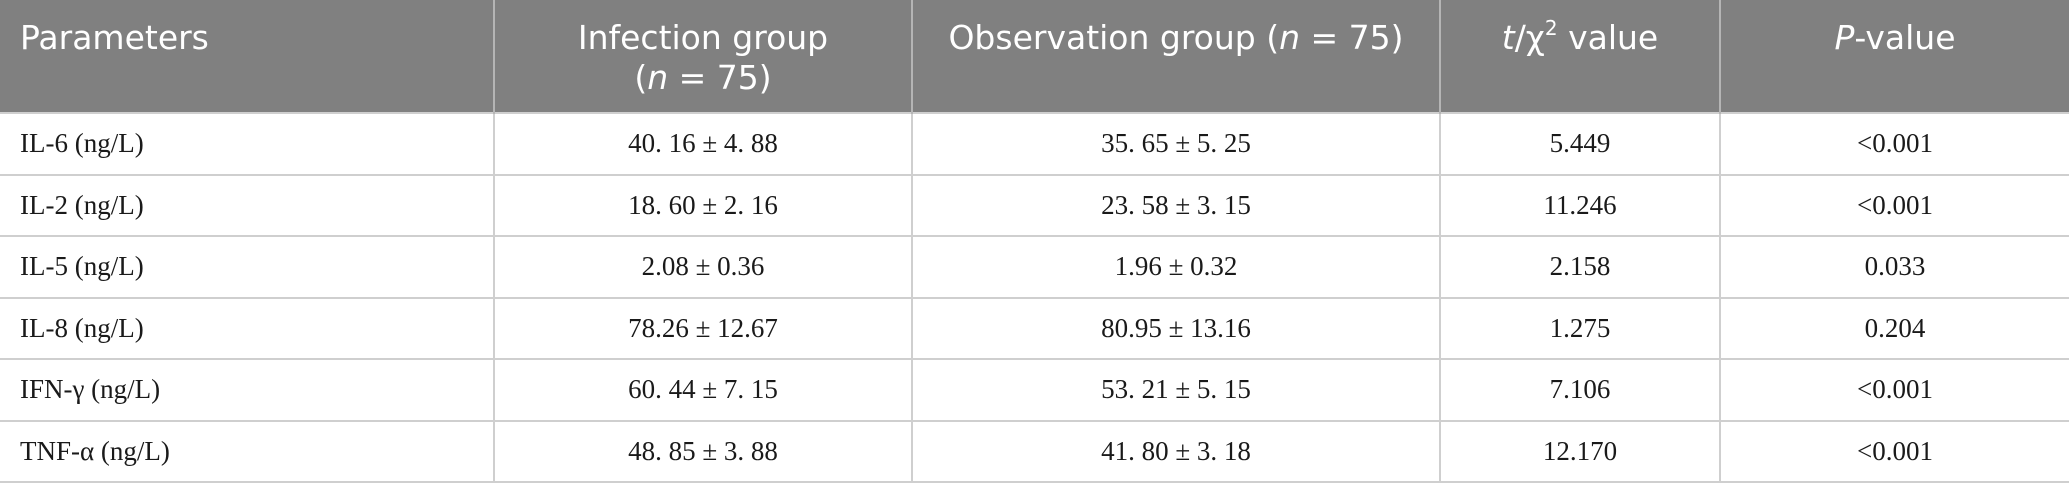 The height and width of the screenshot is (503, 2069). Describe the element at coordinates (1579, 204) in the screenshot. I see `cell-t-chi: 11.246` at that location.